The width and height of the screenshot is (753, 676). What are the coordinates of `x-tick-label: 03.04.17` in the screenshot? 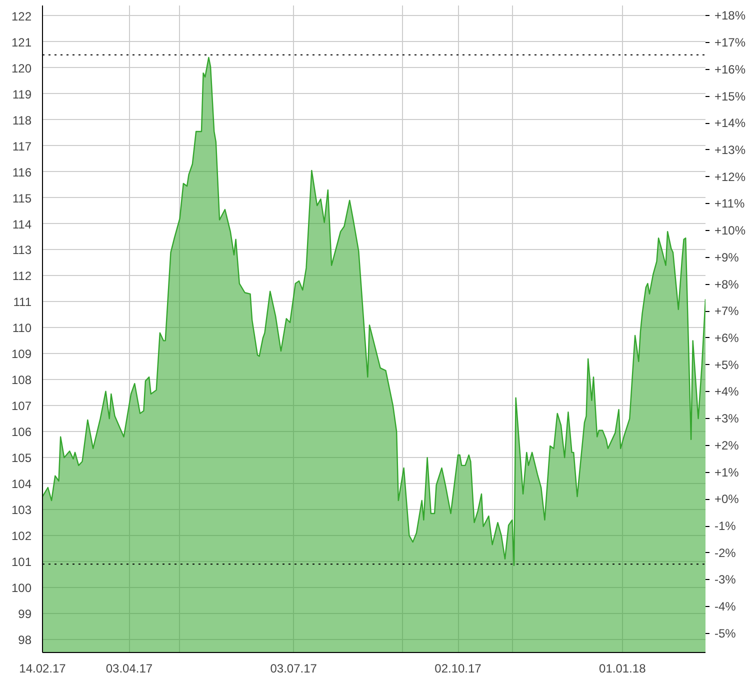 It's located at (129, 669).